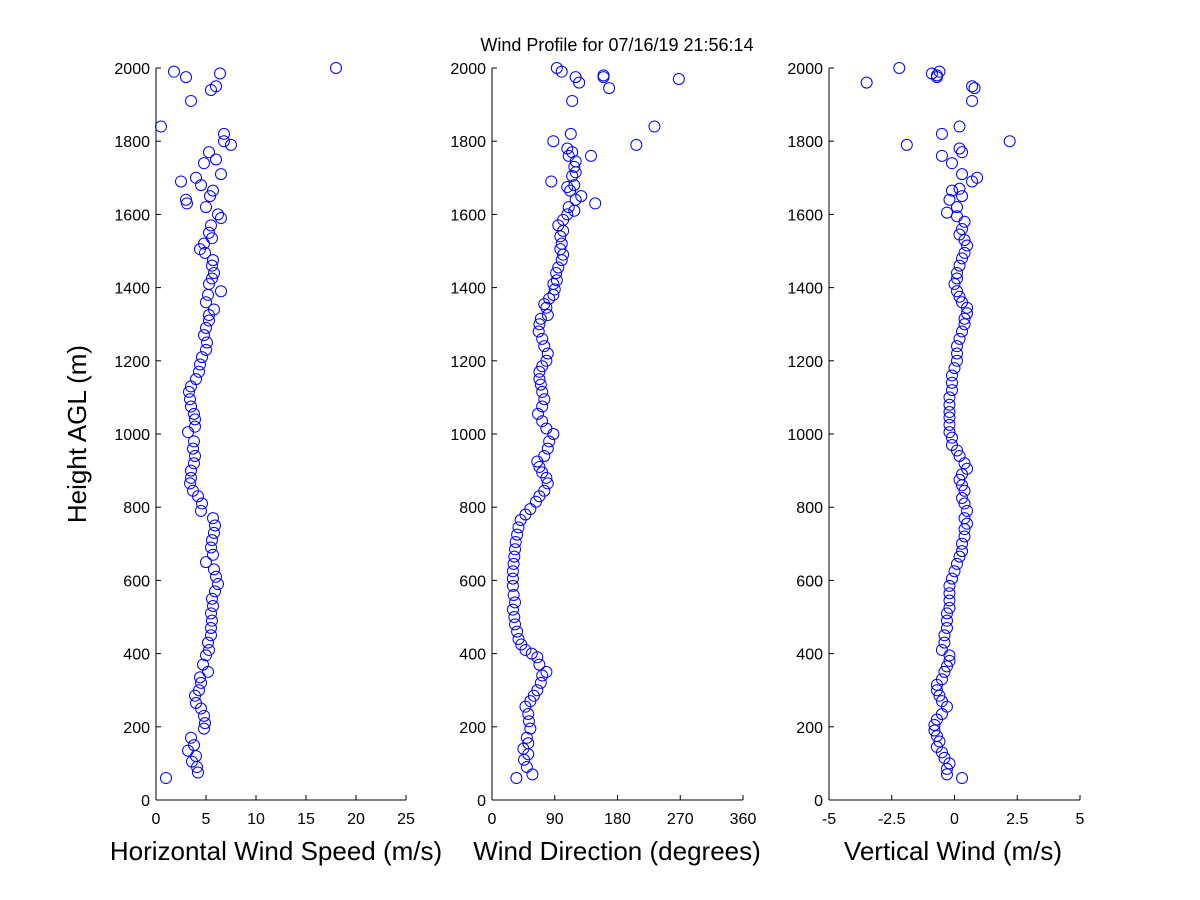  Describe the element at coordinates (132, 142) in the screenshot. I see `speed-y-tick-label: 1800` at that location.